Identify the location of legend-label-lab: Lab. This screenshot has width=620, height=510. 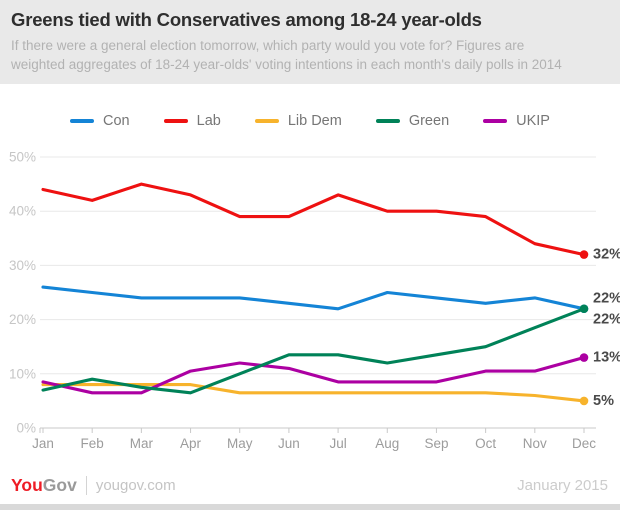
(208, 121).